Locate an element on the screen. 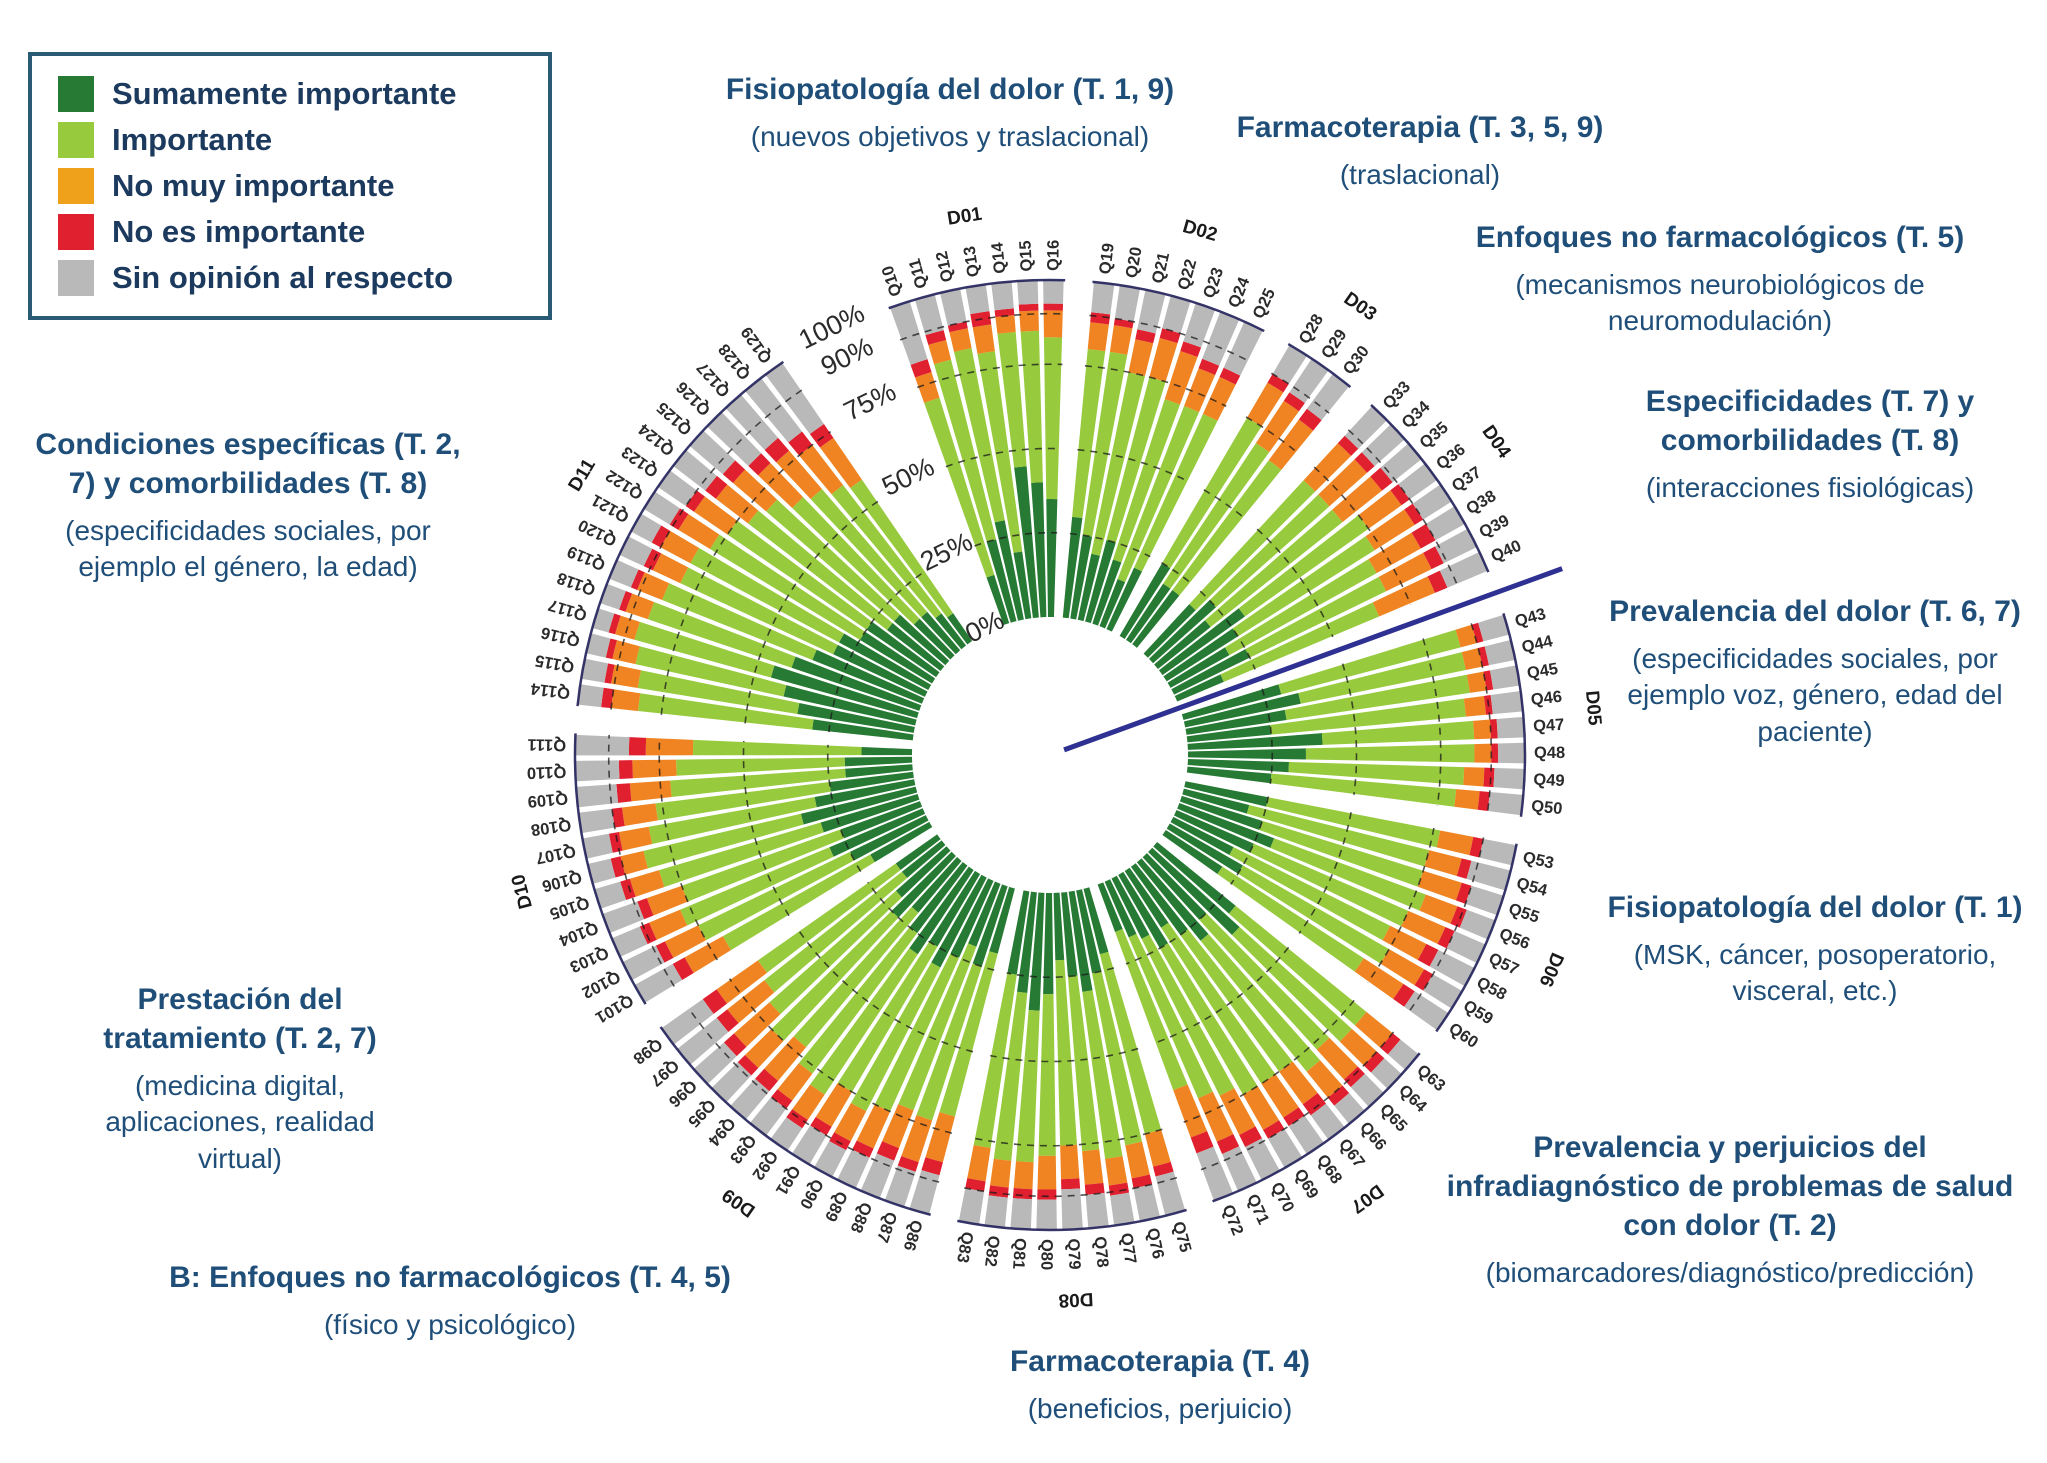 This screenshot has height=1463, width=2047. question-label: Q49 is located at coordinates (1549, 781).